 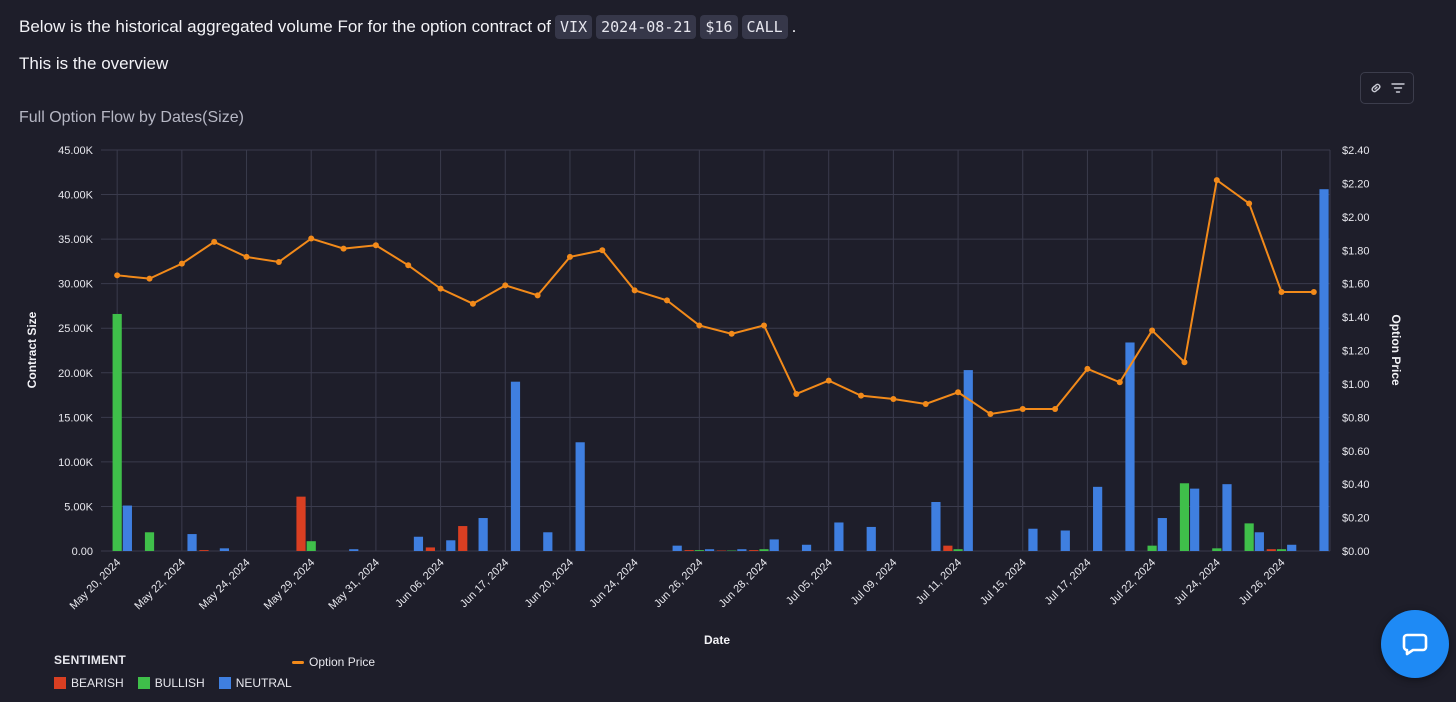 What do you see at coordinates (1356, 385) in the screenshot?
I see `y2-tick-label: $1.00` at bounding box center [1356, 385].